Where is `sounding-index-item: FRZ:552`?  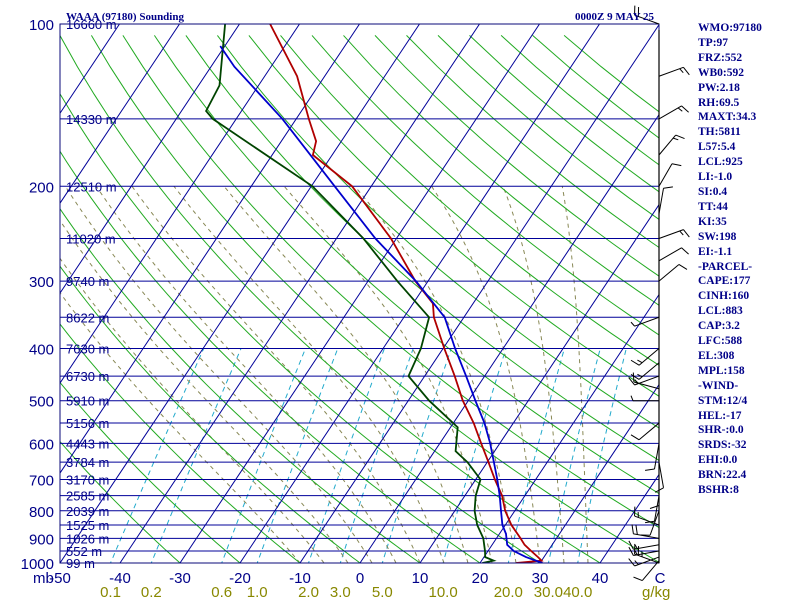 sounding-index-item: FRZ:552 is located at coordinates (748, 58).